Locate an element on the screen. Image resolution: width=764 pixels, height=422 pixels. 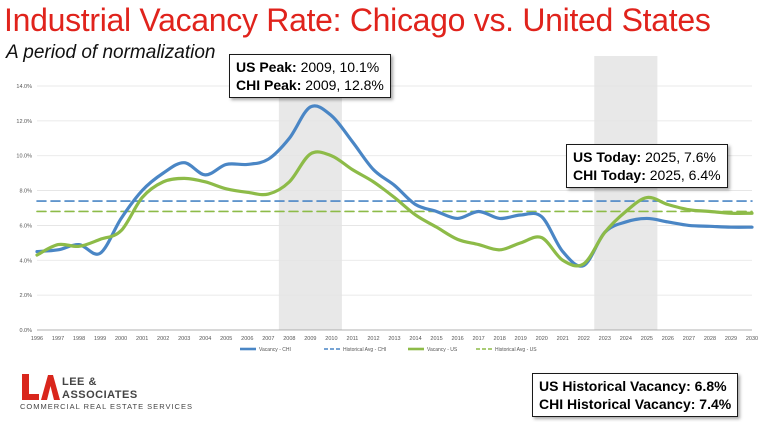
x-tick-label: 2015 is located at coordinates (436, 339).